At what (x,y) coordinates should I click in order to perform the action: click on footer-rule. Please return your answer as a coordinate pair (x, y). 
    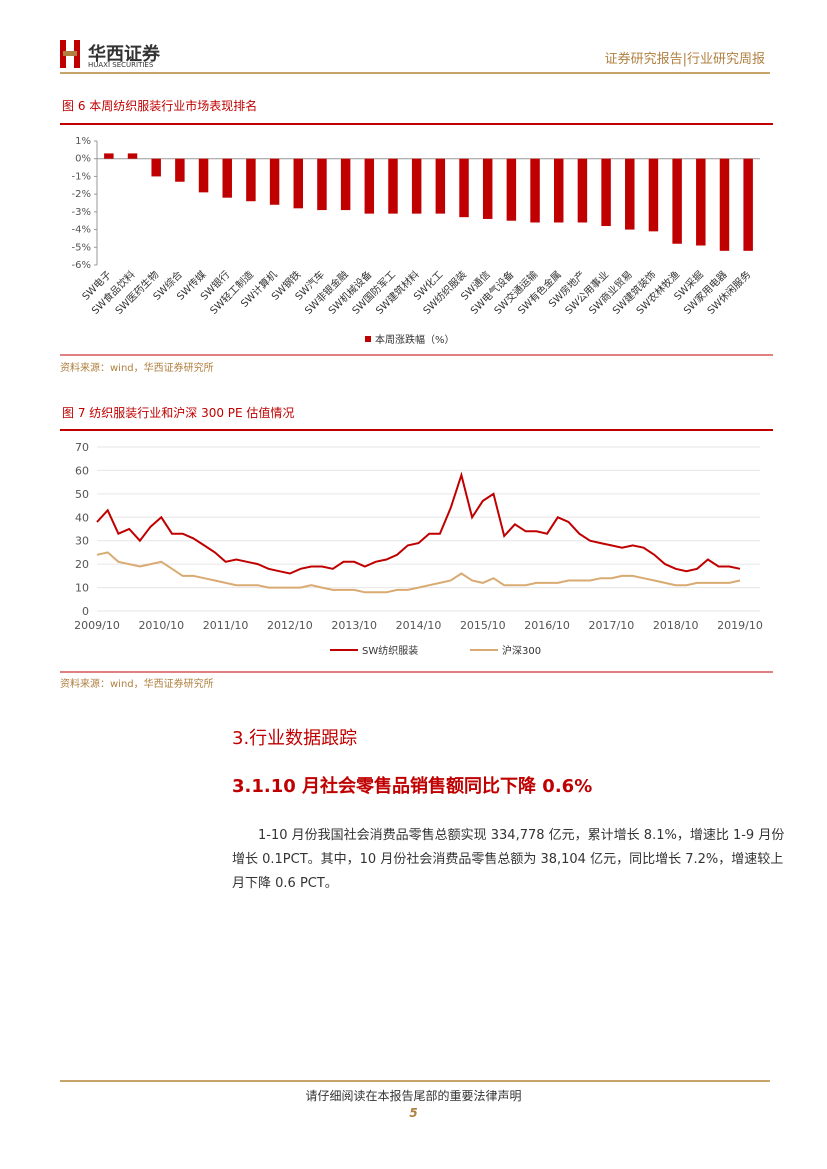
    Looking at the image, I should click on (415, 1081).